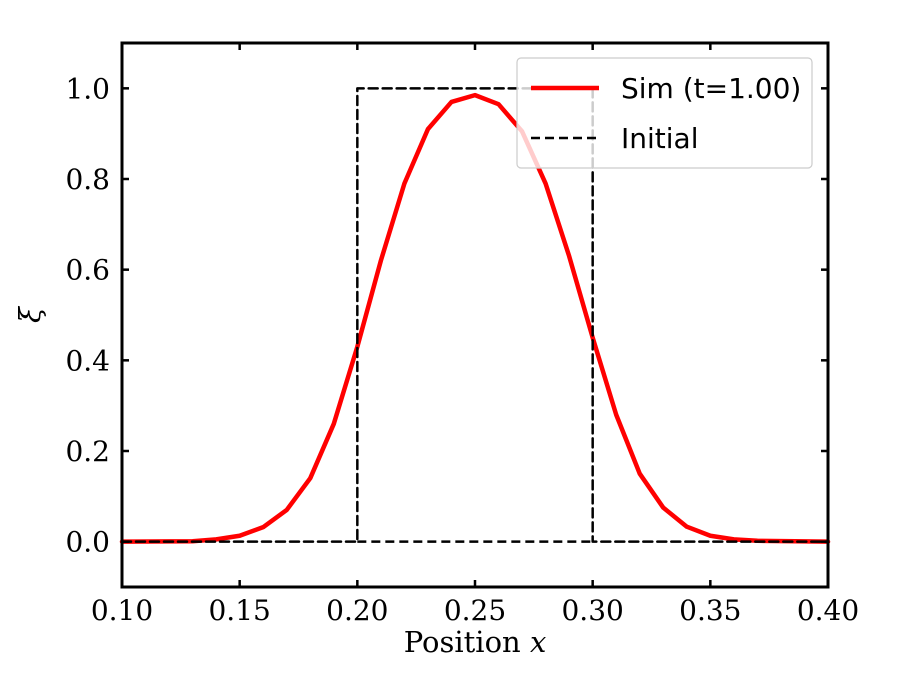 The height and width of the screenshot is (700, 900). I want to click on y-tick-label: 0.0, so click(87, 542).